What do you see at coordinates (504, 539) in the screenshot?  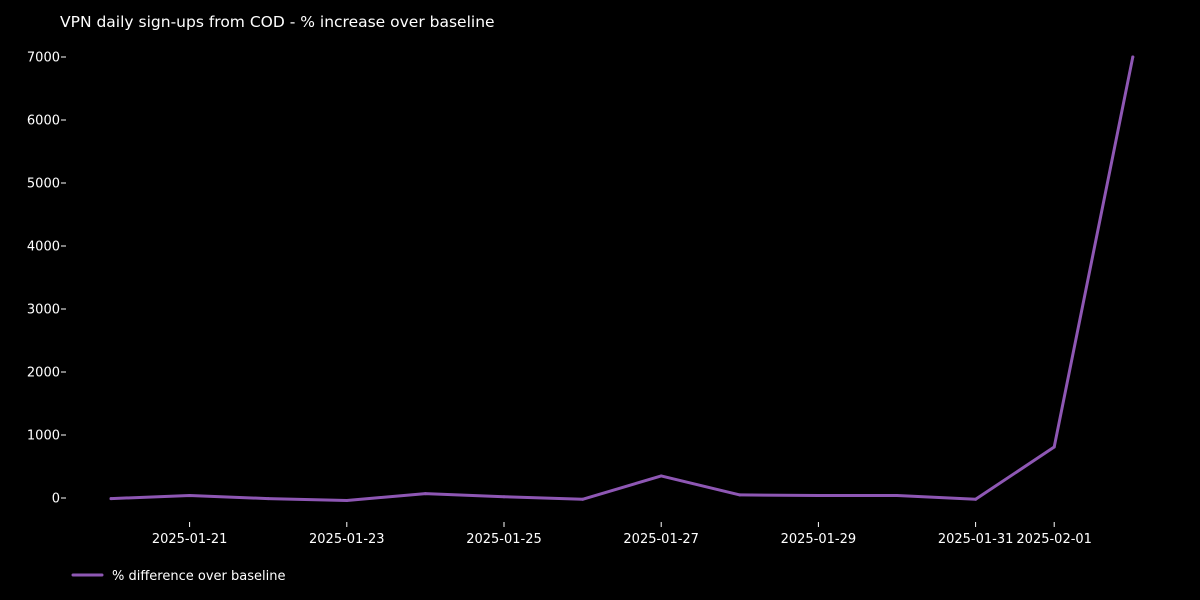 I see `x-tick-label: 2025-01-25` at bounding box center [504, 539].